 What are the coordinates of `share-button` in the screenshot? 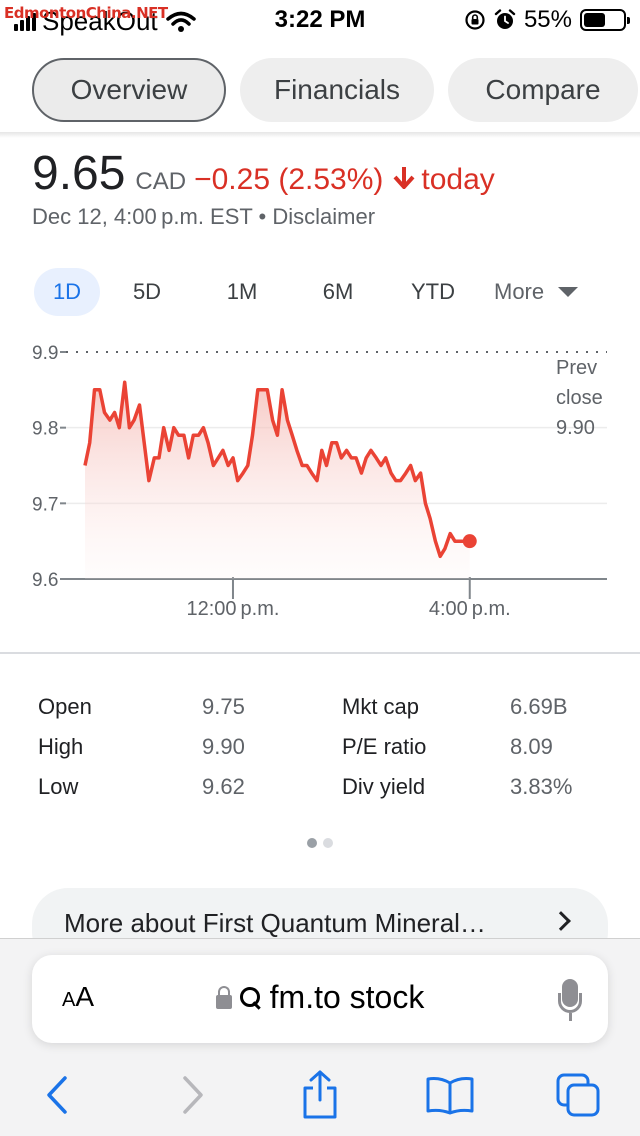 It's located at (320, 1095).